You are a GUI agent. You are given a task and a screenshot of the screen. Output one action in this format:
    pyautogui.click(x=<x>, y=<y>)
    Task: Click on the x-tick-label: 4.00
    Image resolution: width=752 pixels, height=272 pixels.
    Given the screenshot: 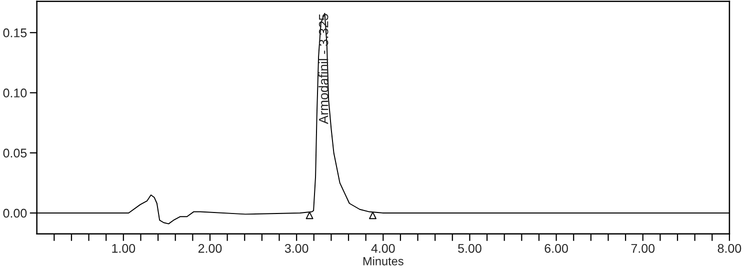 What is the action you would take?
    pyautogui.click(x=383, y=248)
    